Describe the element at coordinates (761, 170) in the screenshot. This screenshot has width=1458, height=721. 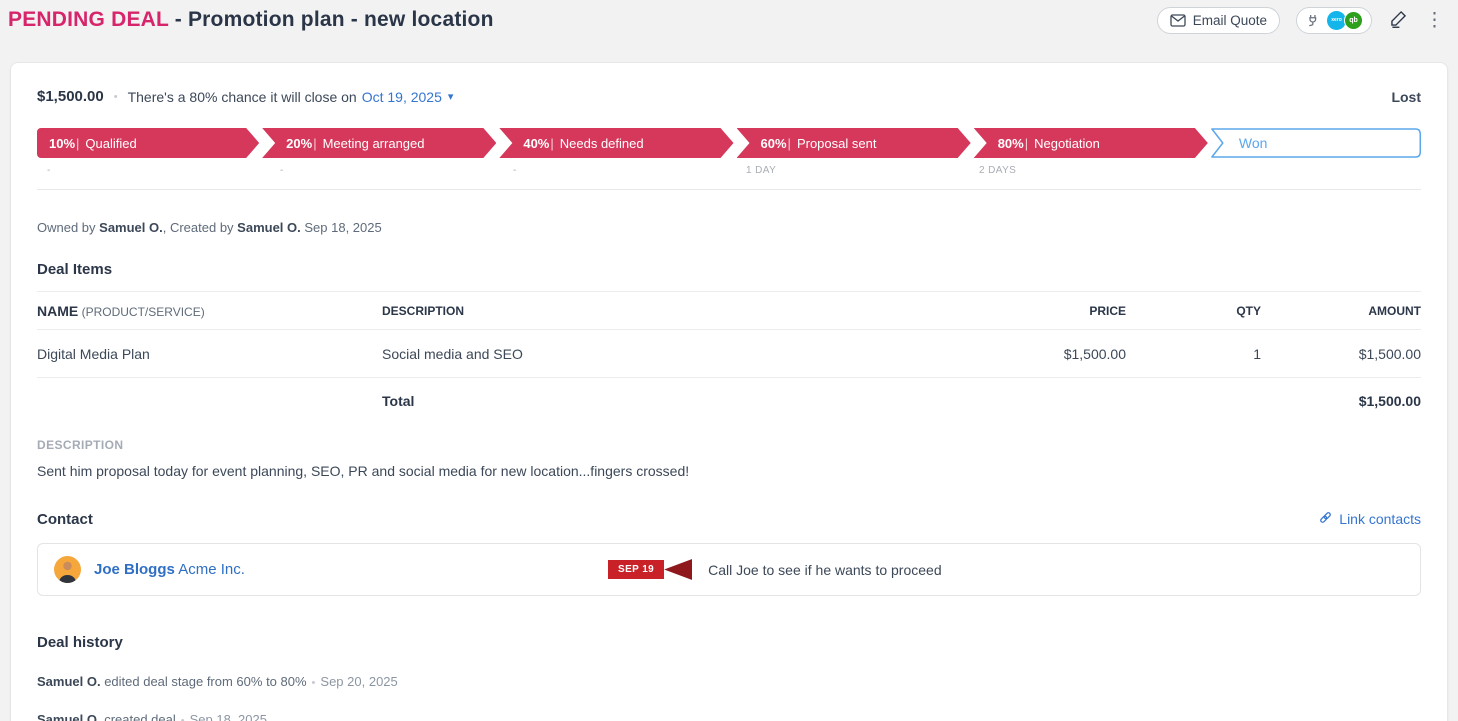
I see `stage-duration: 1 DAY` at that location.